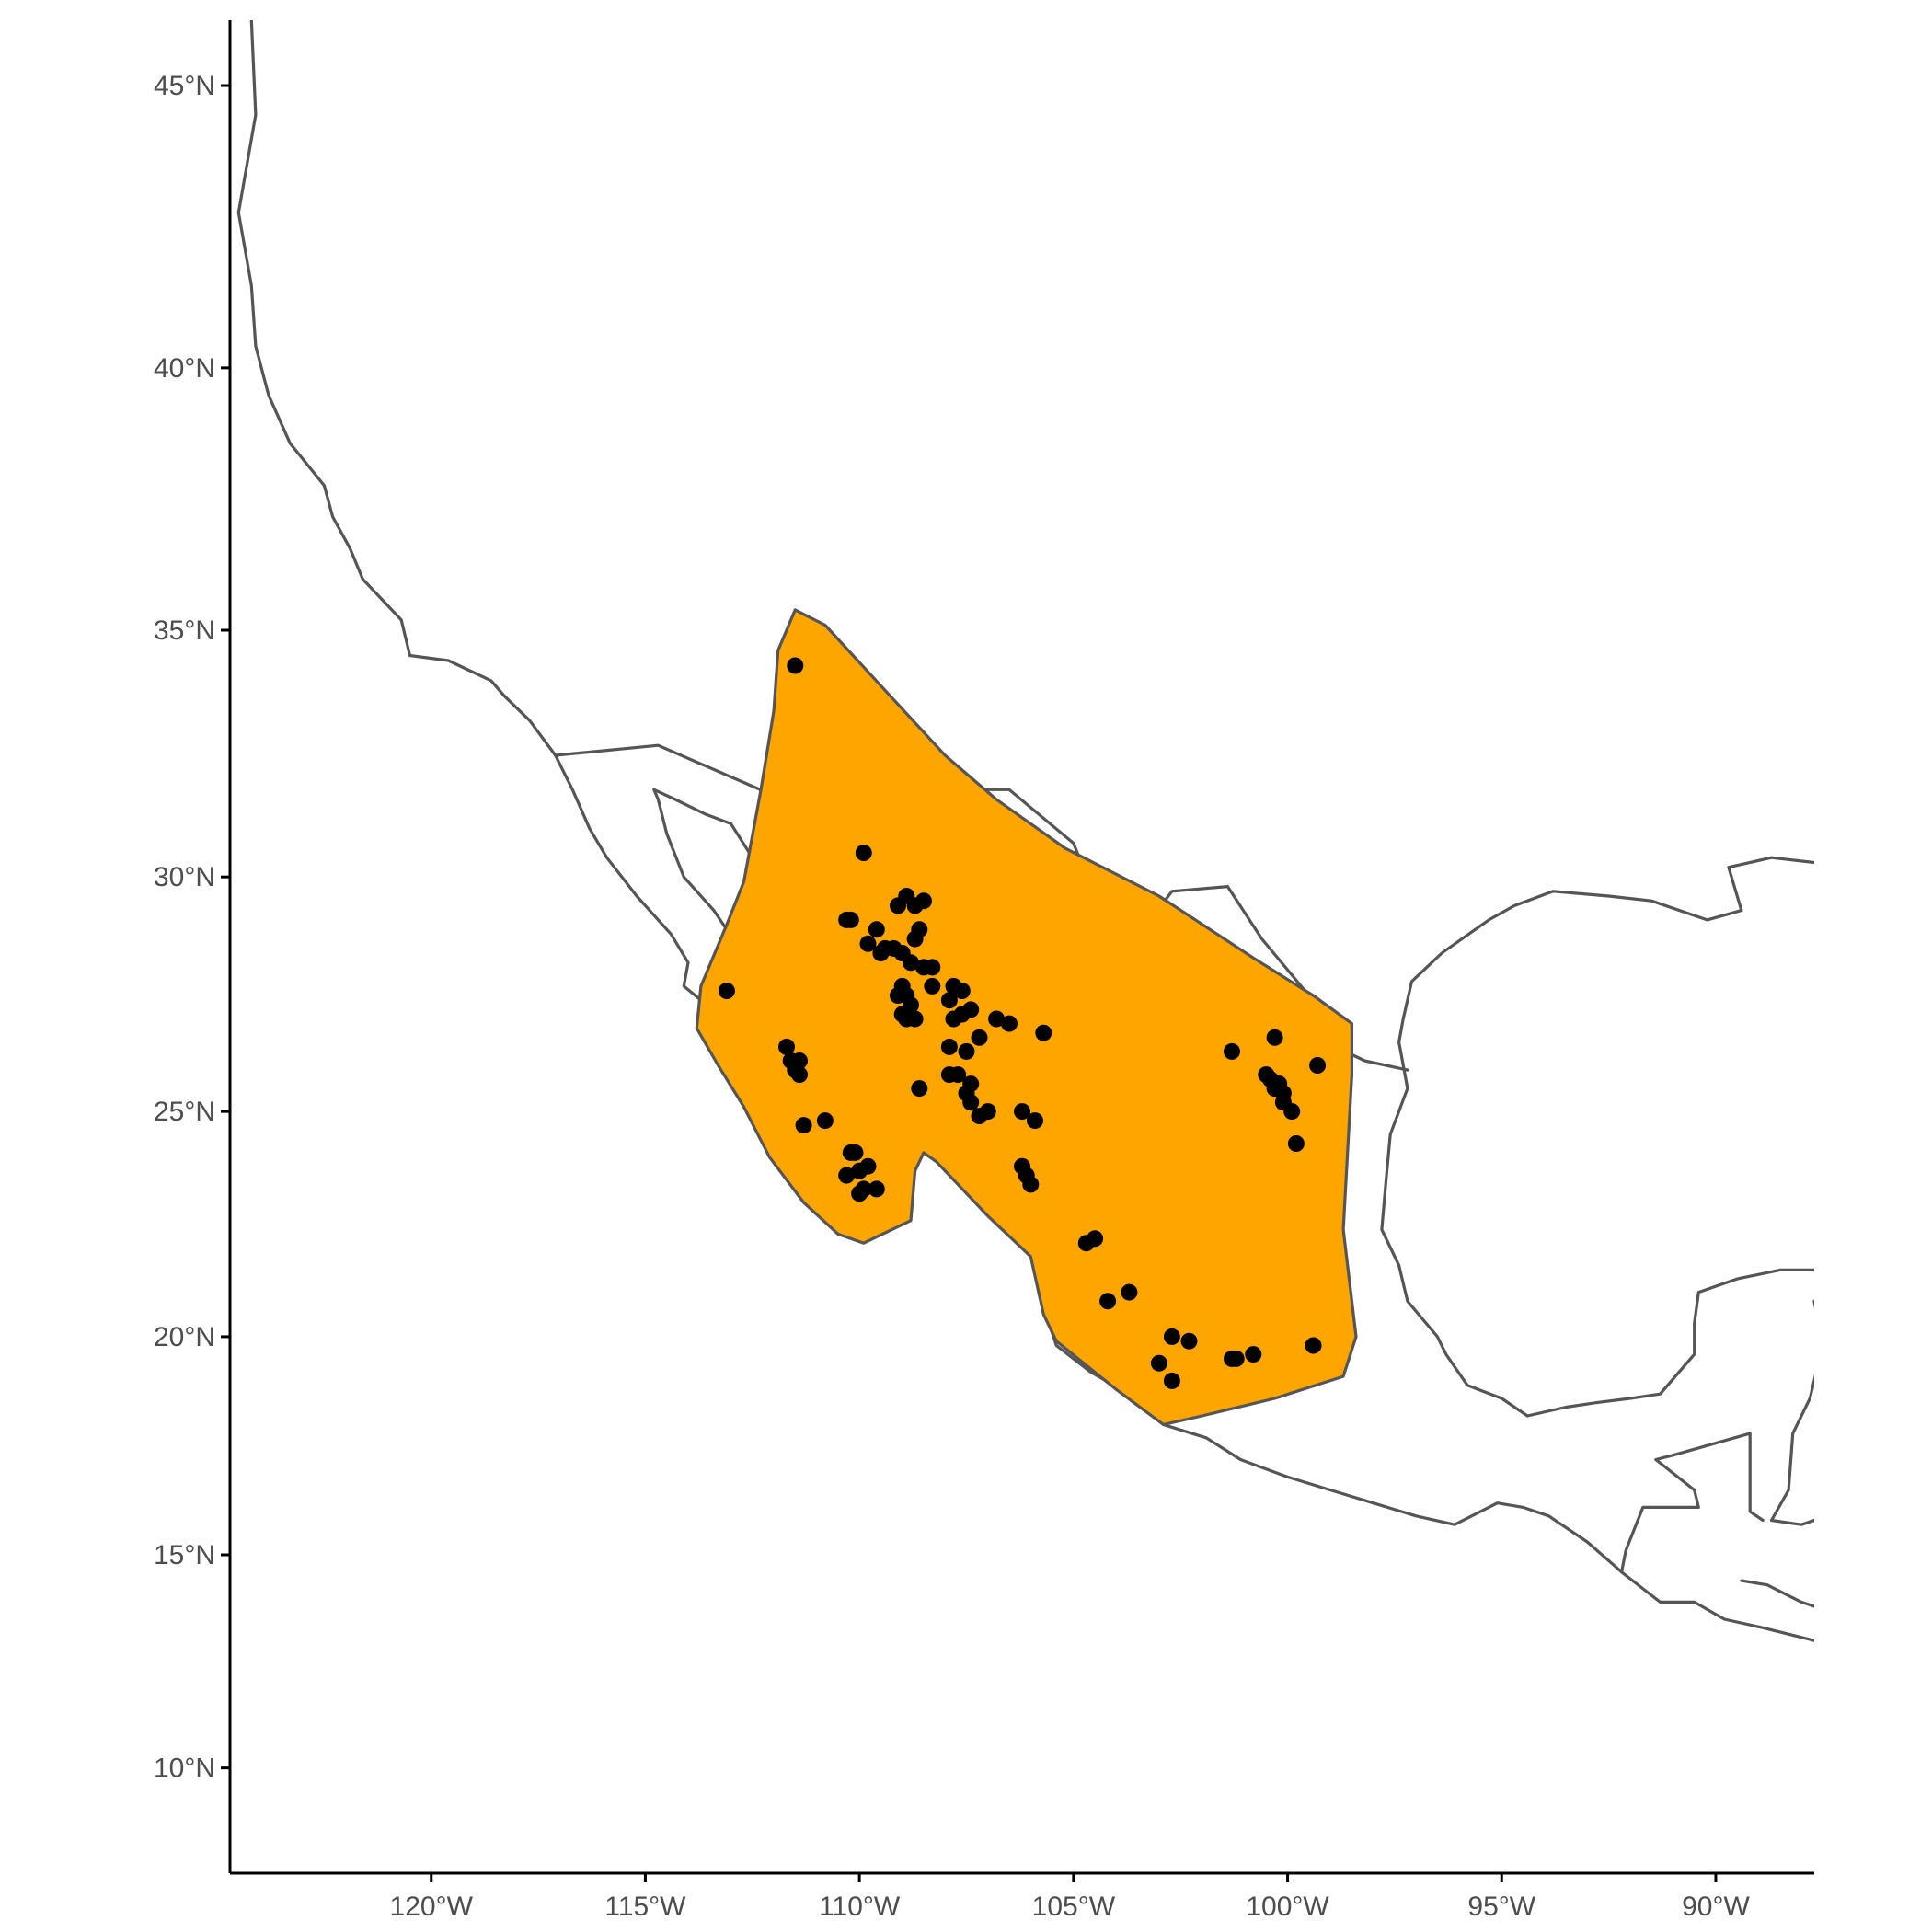 This screenshot has height=1932, width=1932. I want to click on y-tick-label: 20°N, so click(184, 1337).